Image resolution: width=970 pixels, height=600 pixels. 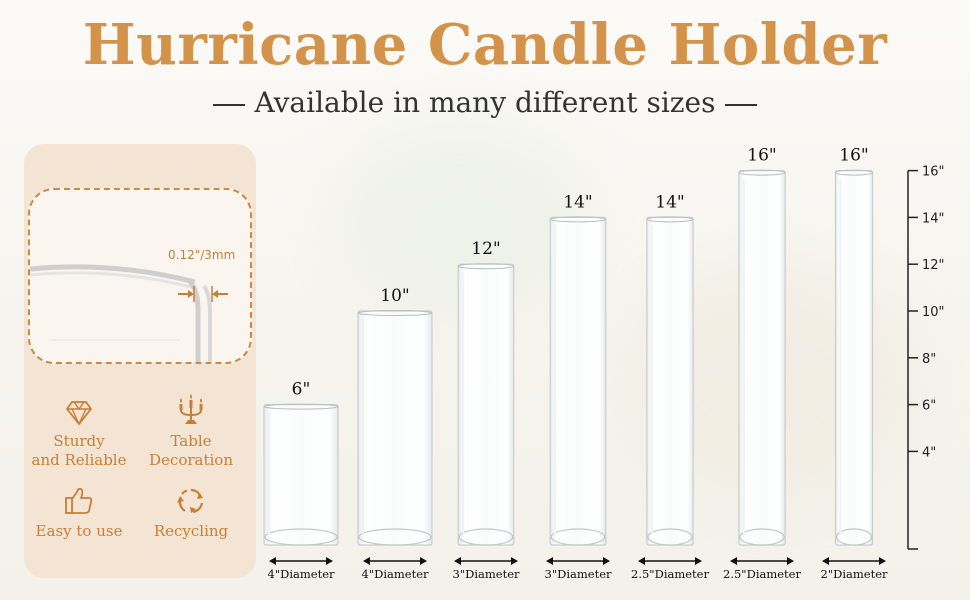 What do you see at coordinates (394, 296) in the screenshot?
I see `height-label: 10"` at bounding box center [394, 296].